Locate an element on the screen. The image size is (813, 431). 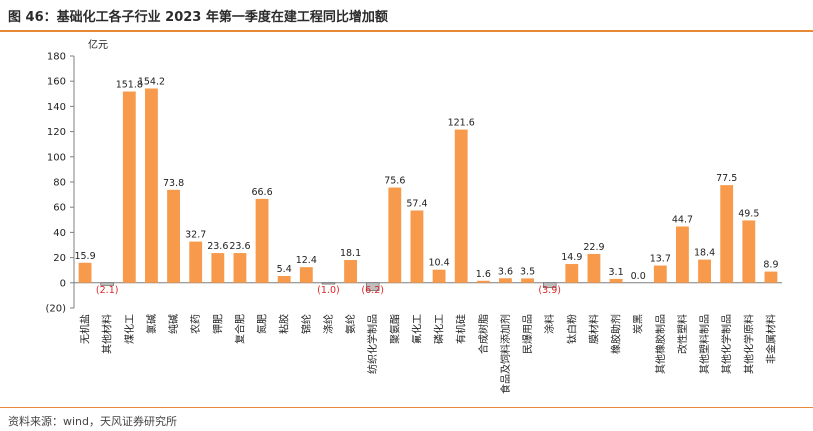
x-tick-label: 煤化工 is located at coordinates (129, 329).